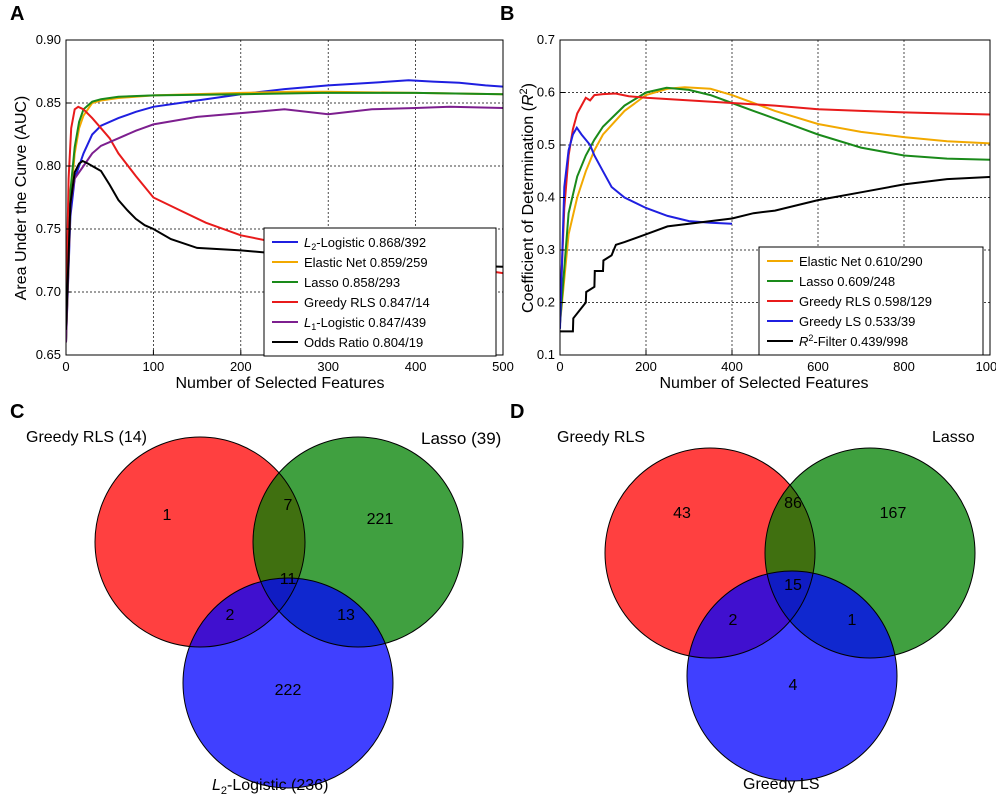 Image resolution: width=996 pixels, height=800 pixels. What do you see at coordinates (284, 224) in the screenshot?
I see `series-line-a-l1` at bounding box center [284, 224].